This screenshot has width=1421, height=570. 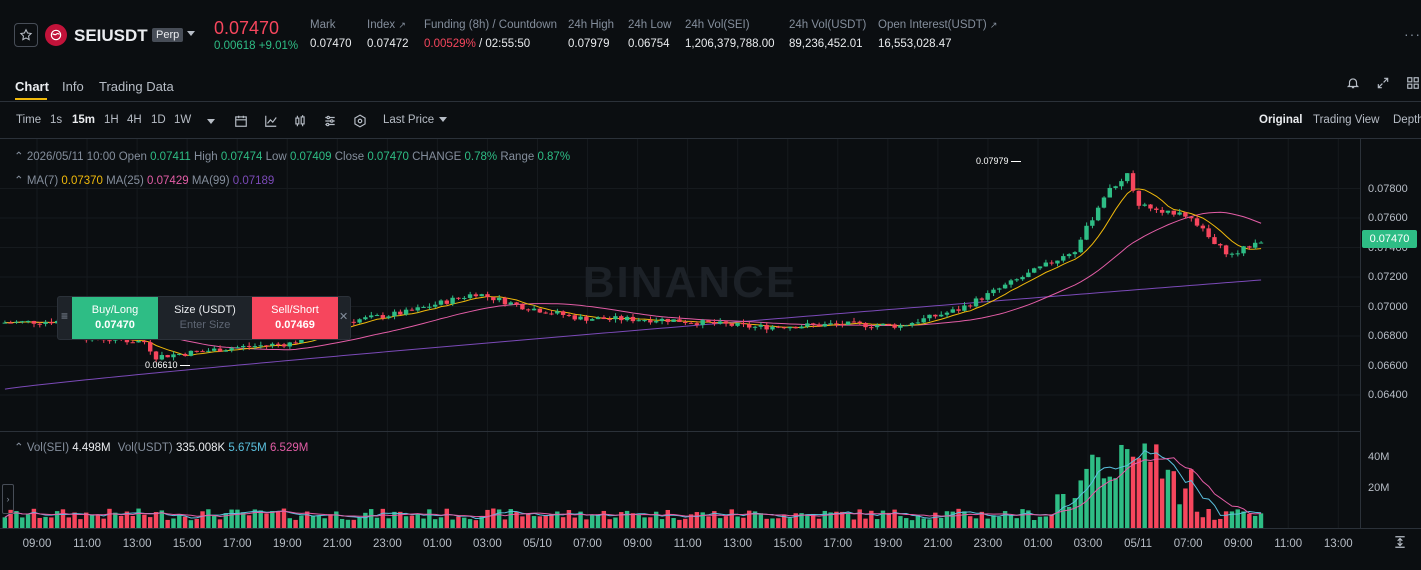 What do you see at coordinates (415, 120) in the screenshot?
I see `price-type-select: Last Price` at bounding box center [415, 120].